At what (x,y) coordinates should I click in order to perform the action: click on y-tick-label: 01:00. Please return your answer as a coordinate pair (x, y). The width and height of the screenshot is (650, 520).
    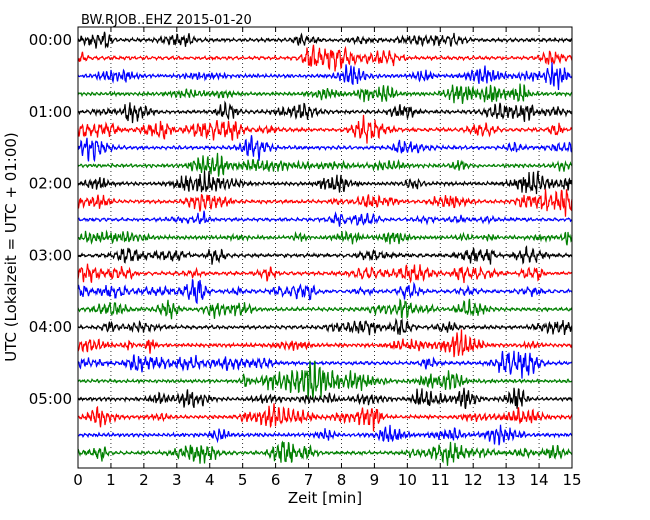
    Looking at the image, I should click on (50, 112).